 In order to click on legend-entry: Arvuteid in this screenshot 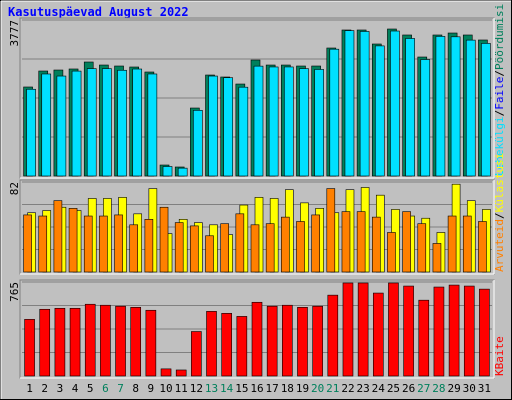, I will do `click(499, 245)`.